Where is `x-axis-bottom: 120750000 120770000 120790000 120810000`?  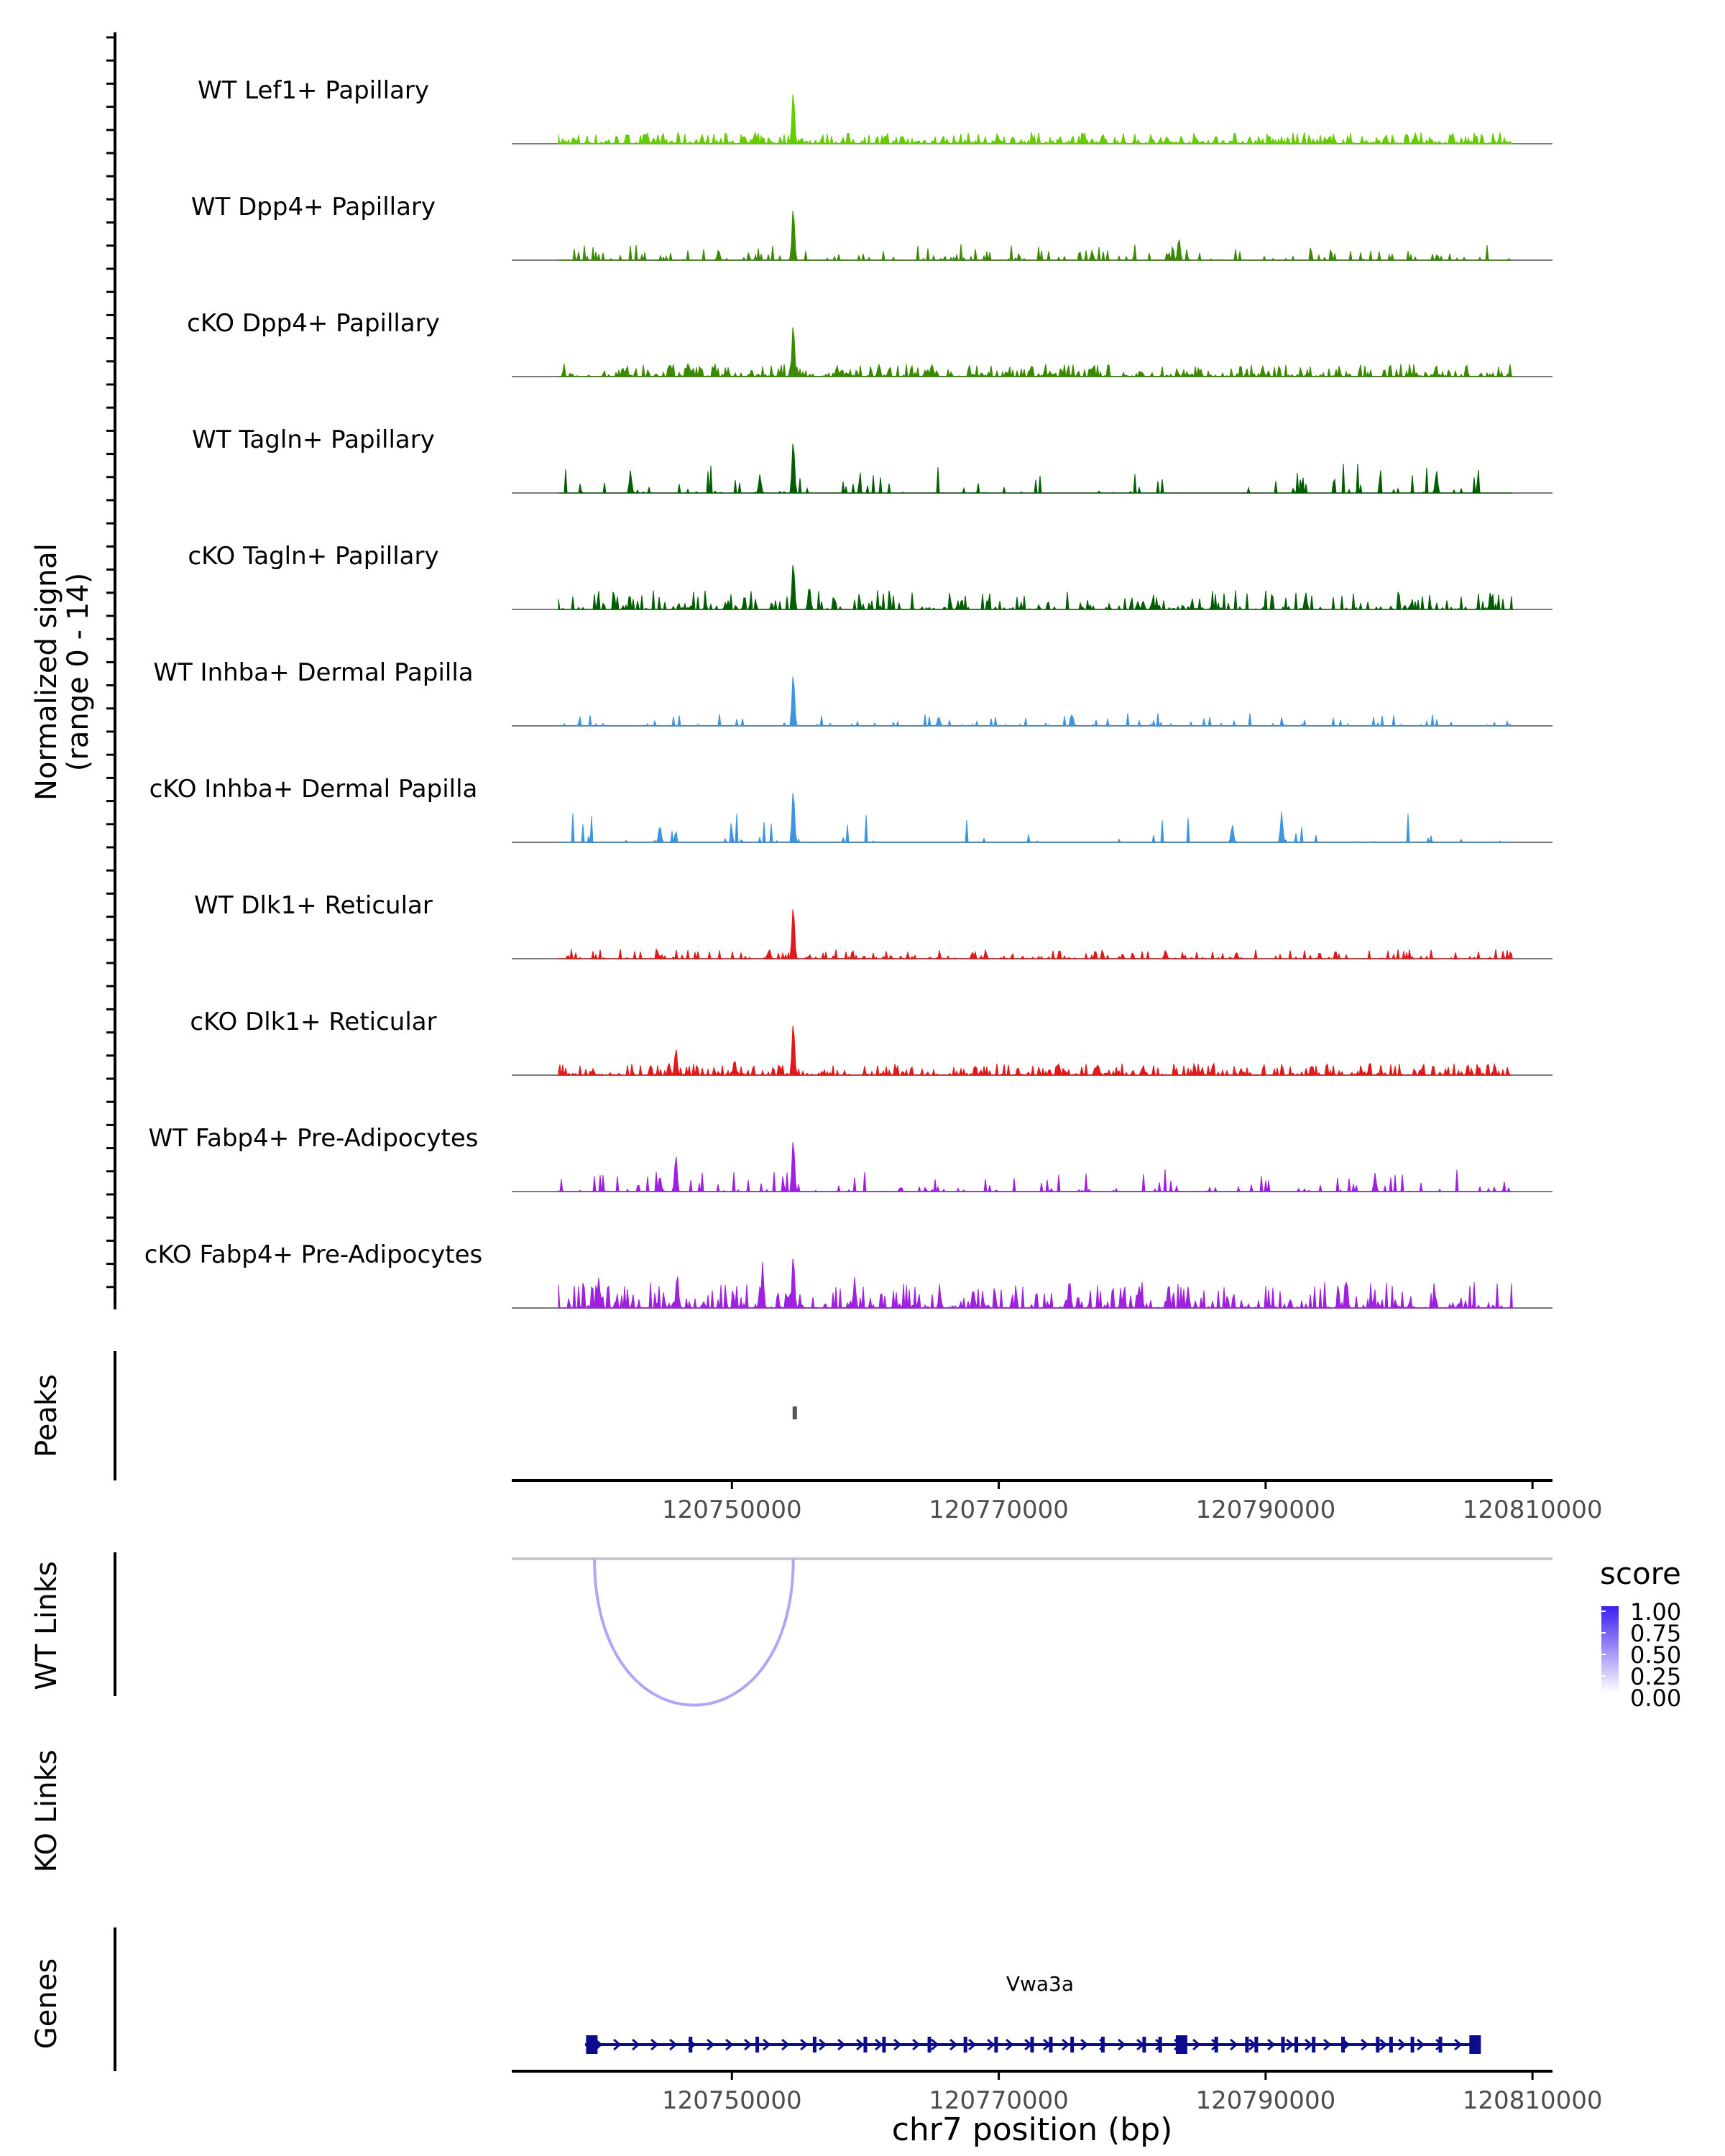
x-axis-bottom: 120750000 120770000 120790000 120810000 is located at coordinates (1132, 2093).